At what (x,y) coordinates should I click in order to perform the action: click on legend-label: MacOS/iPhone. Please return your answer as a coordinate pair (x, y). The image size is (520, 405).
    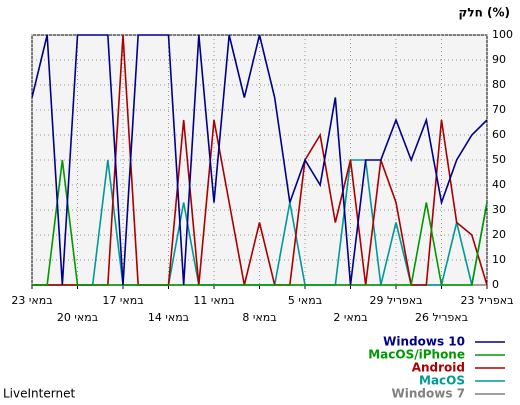
    Looking at the image, I should click on (416, 355).